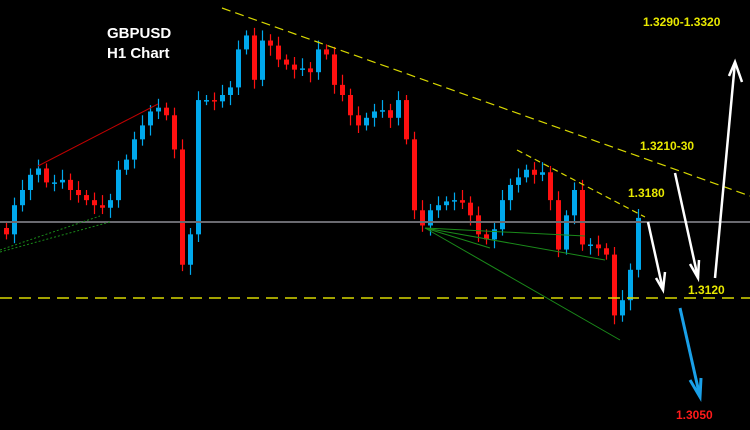 The image size is (750, 430). Describe the element at coordinates (706, 290) in the screenshot. I see `support-label: 1.3120` at that location.